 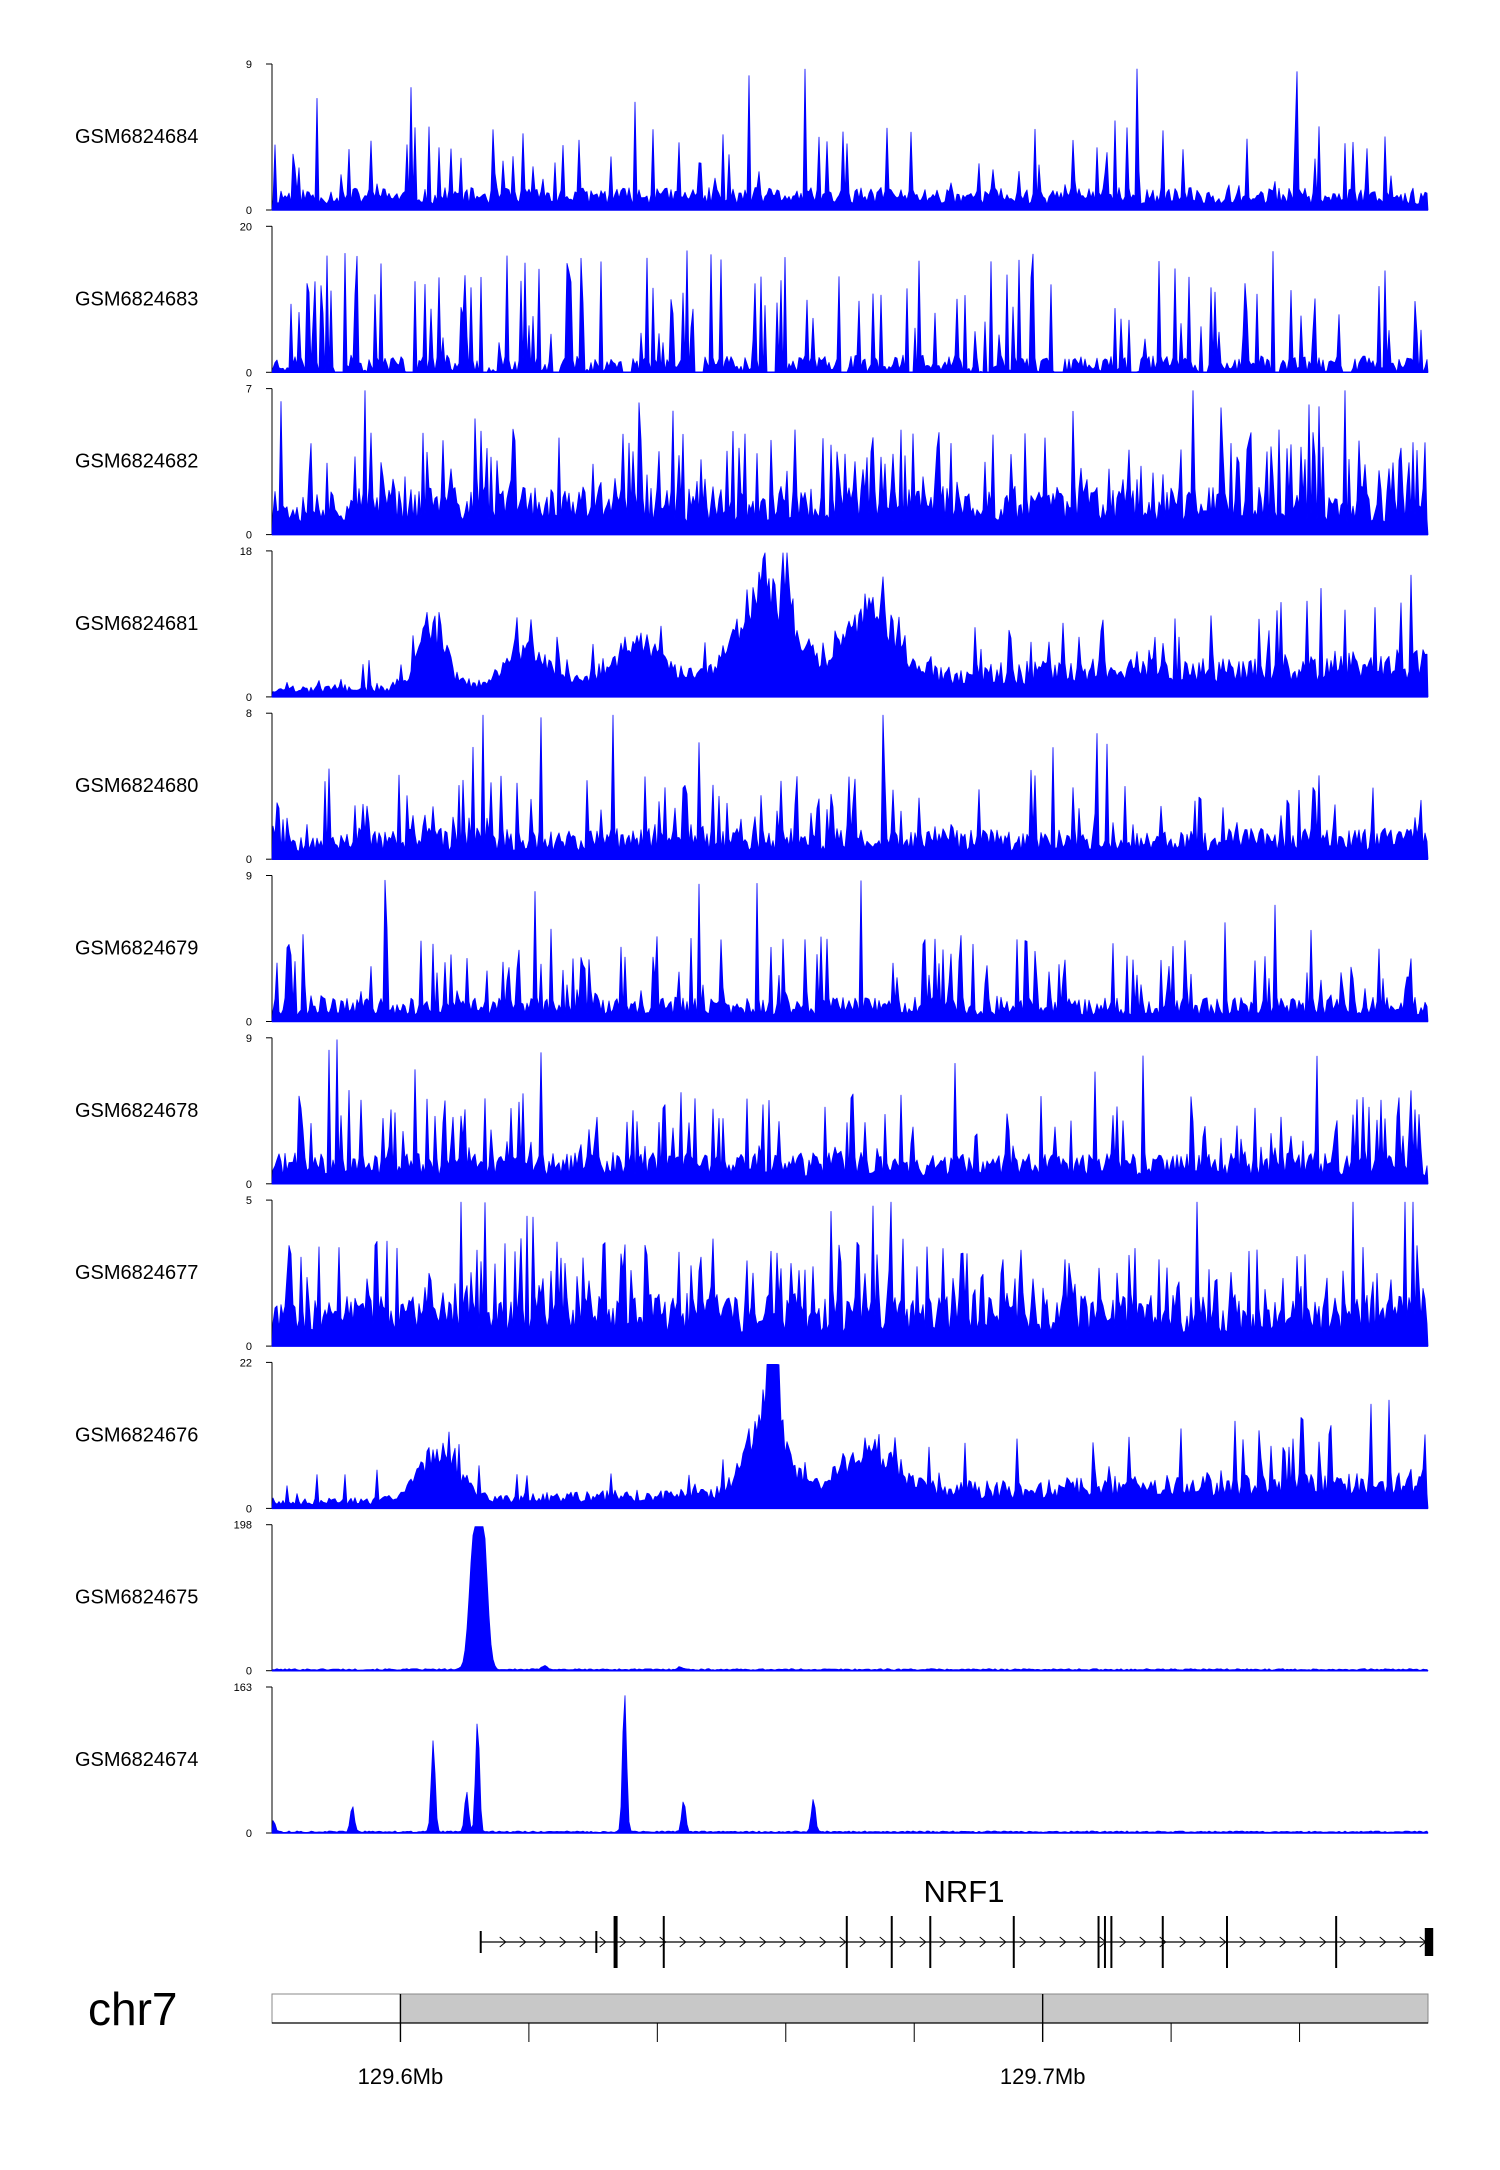 What do you see at coordinates (1043, 2076) in the screenshot?
I see `x-axis-tick-label: 129.7Mb` at bounding box center [1043, 2076].